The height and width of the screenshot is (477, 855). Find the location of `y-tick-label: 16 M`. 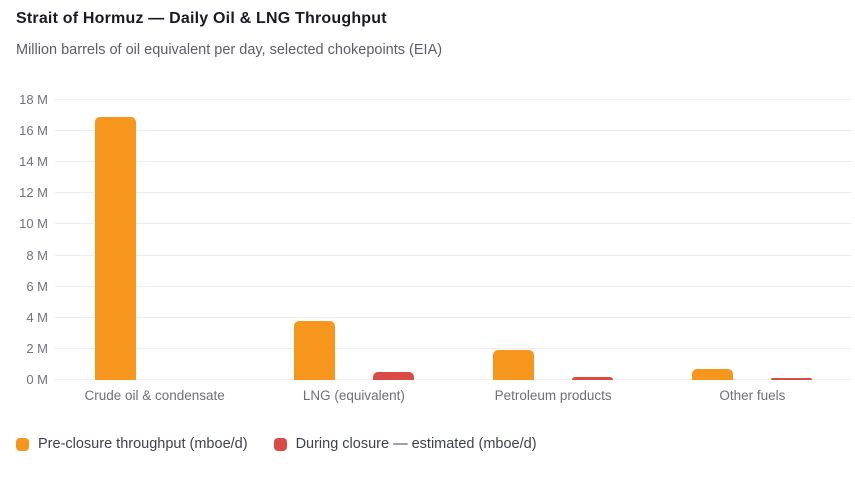

y-tick-label: 16 M is located at coordinates (33, 131).